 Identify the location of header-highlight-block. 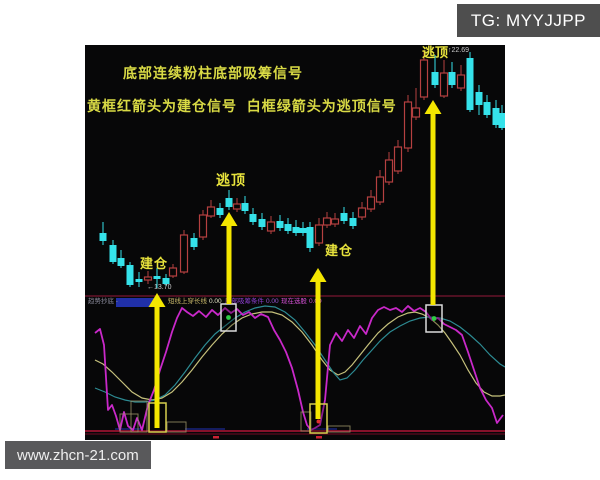
(135, 302).